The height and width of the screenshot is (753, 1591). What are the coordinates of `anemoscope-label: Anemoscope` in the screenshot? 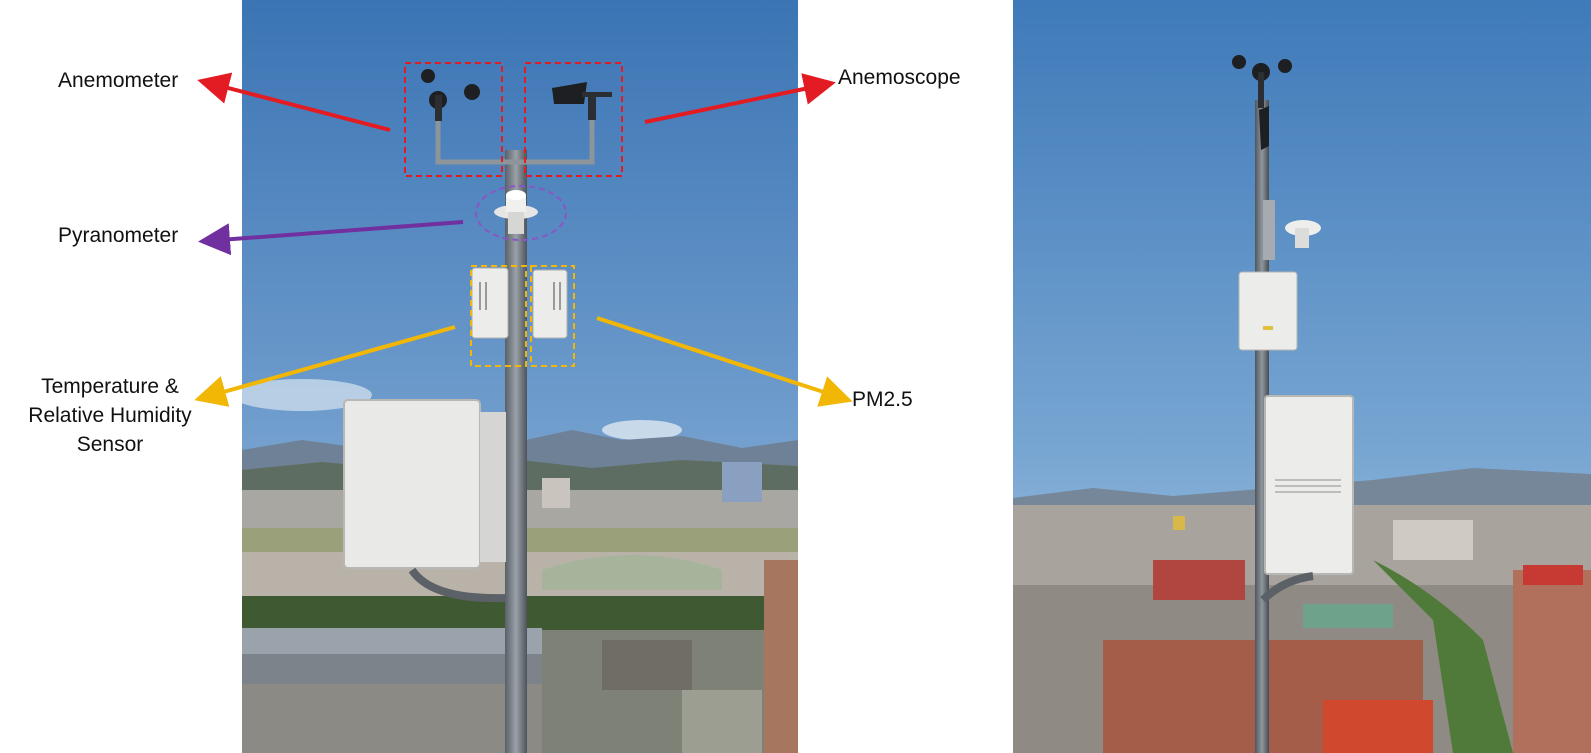 It's located at (899, 77).